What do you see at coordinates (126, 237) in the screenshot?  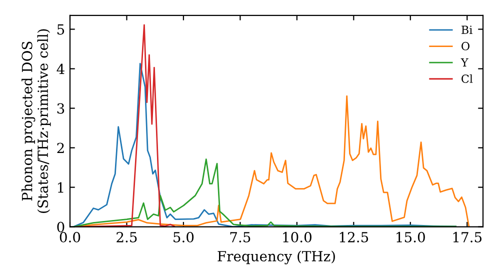 I see `x-tick-label: 2.5` at bounding box center [126, 237].